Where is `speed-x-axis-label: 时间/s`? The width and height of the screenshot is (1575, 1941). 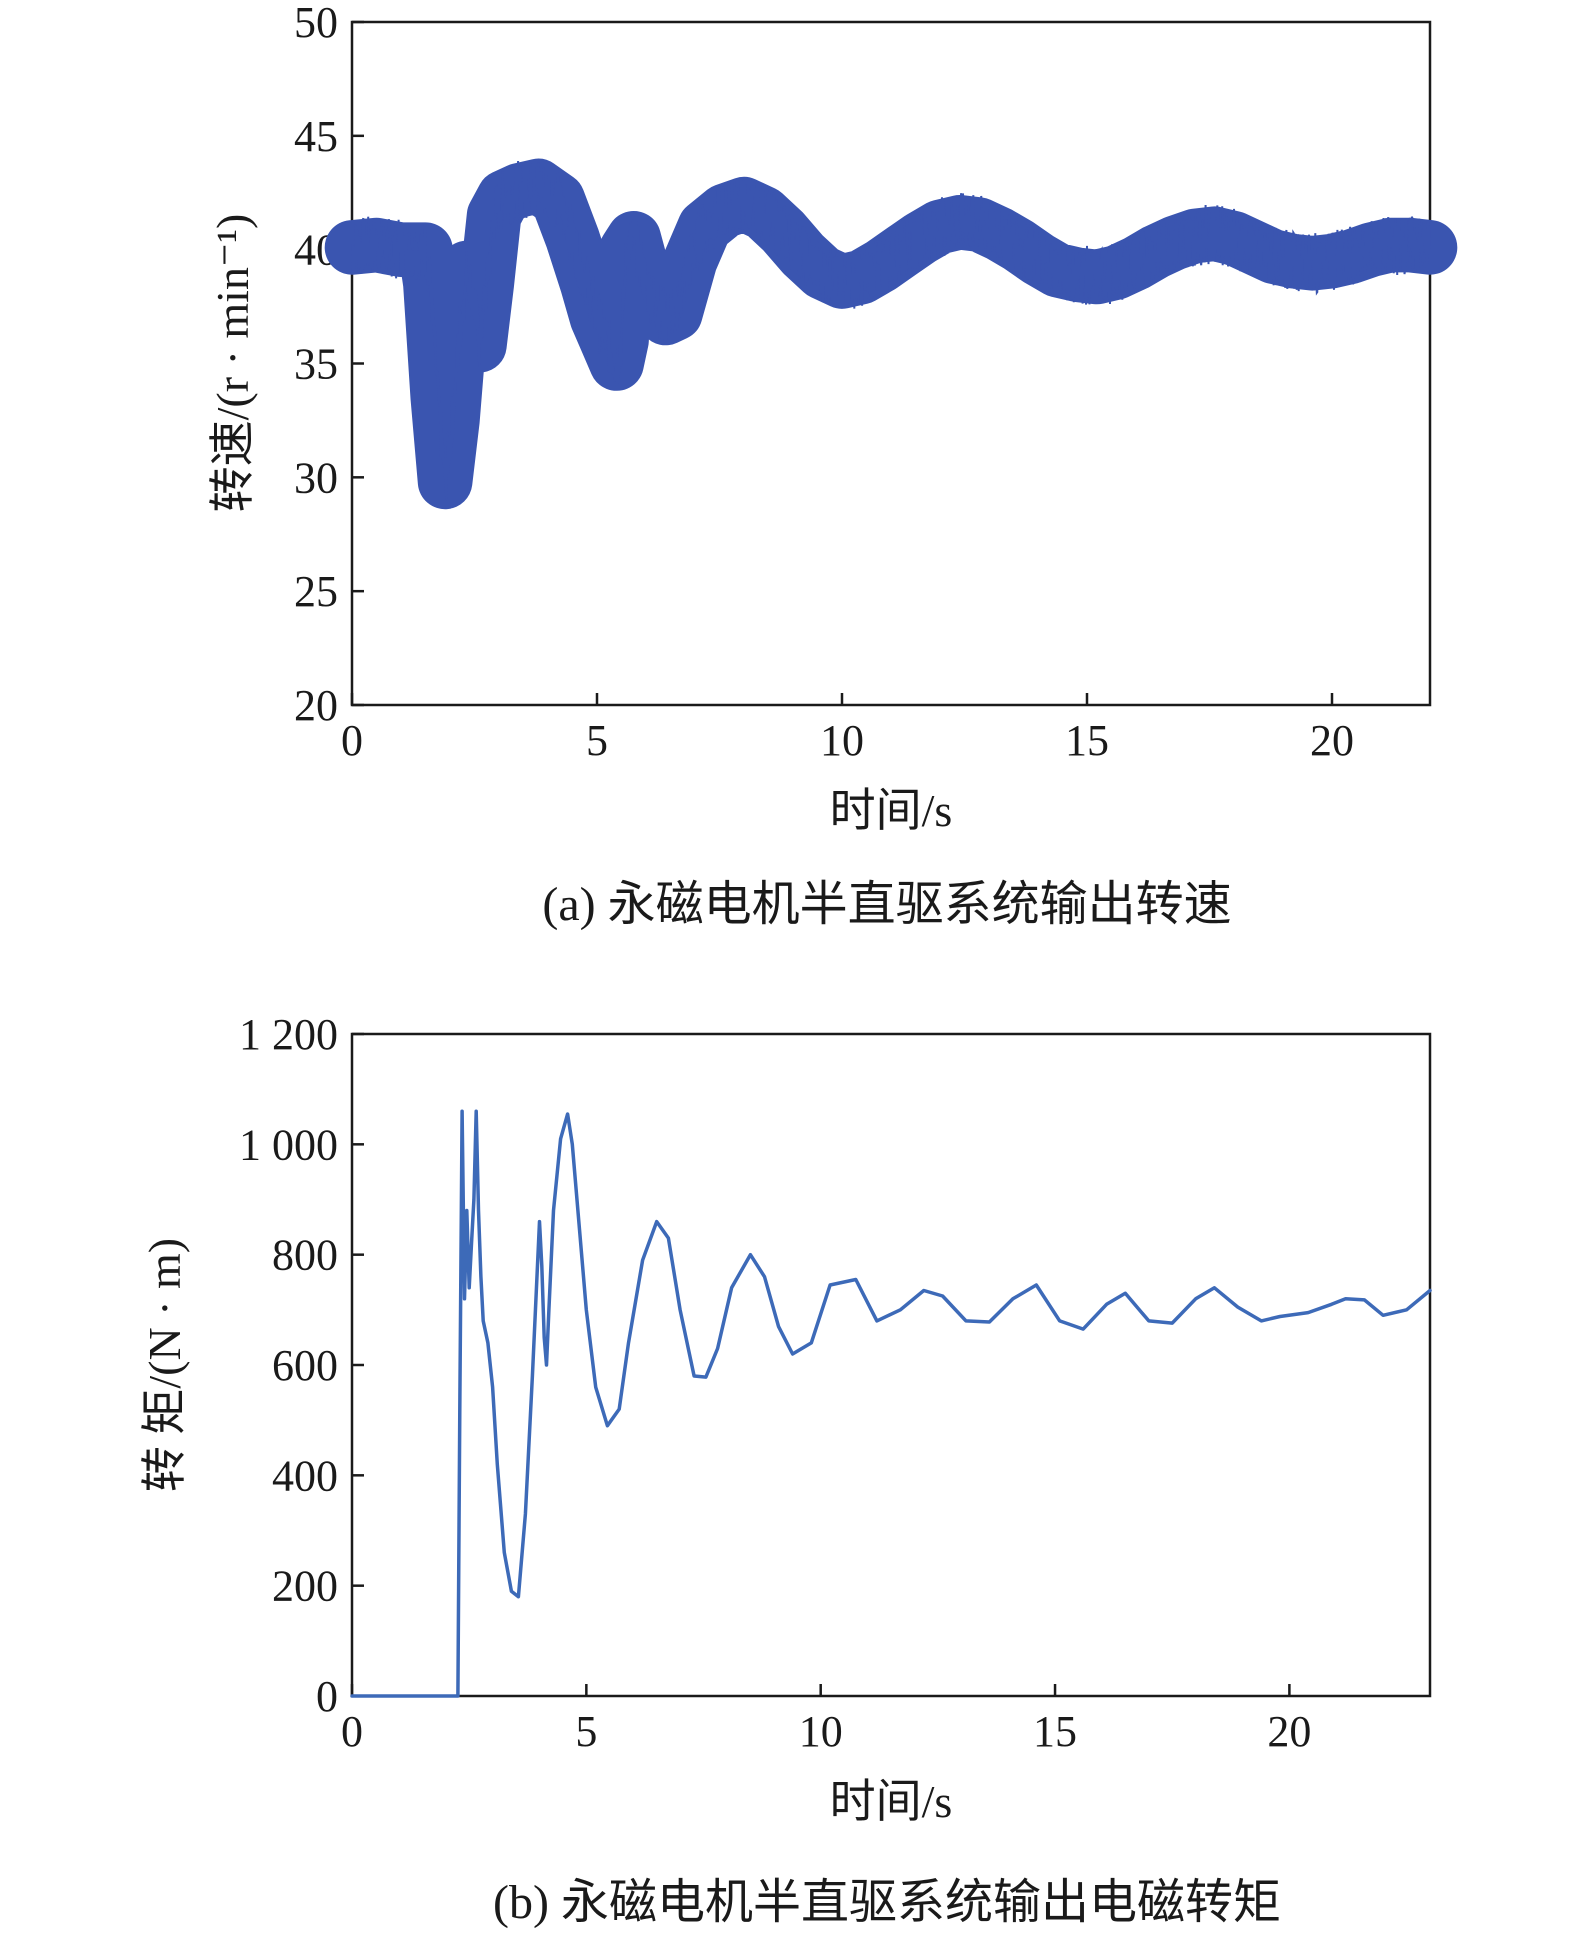 speed-x-axis-label: 时间/s is located at coordinates (891, 810).